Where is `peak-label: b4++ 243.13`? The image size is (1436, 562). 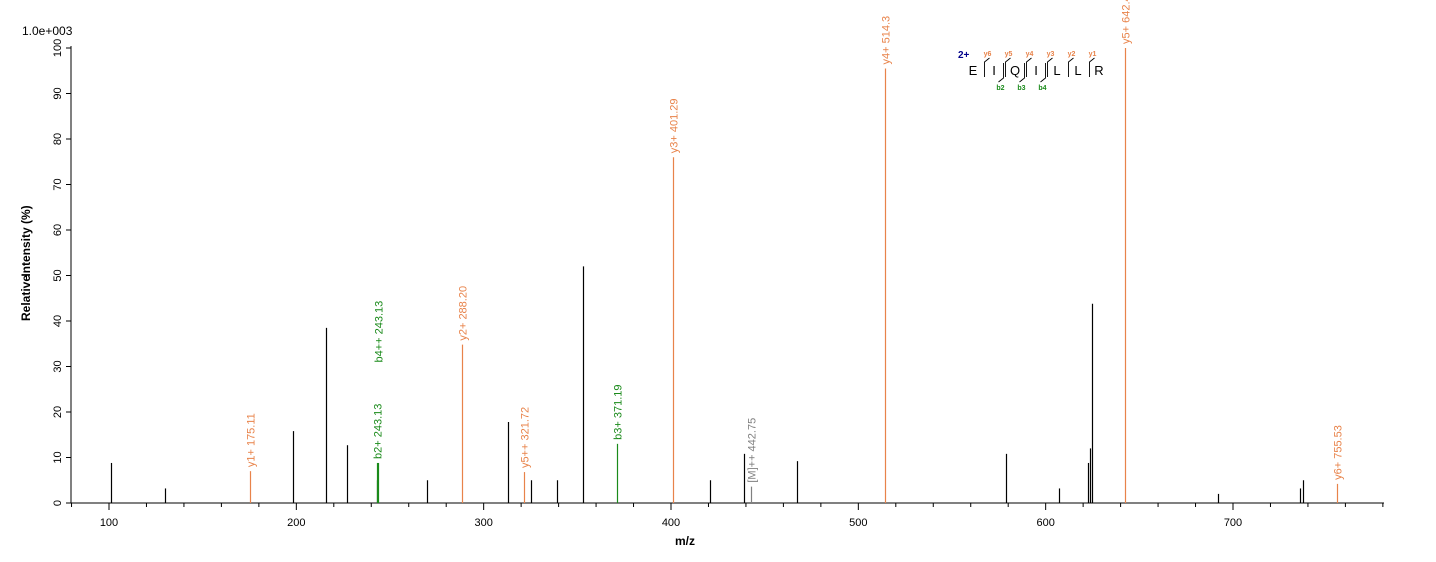 peak-label: b4++ 243.13 is located at coordinates (380, 332).